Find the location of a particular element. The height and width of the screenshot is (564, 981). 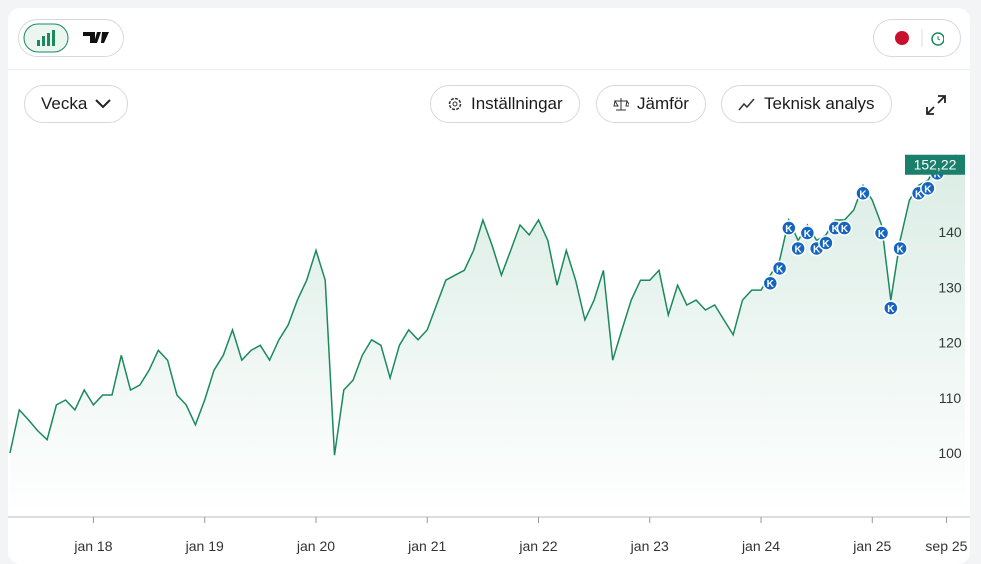

button-label: Jämför is located at coordinates (663, 103).